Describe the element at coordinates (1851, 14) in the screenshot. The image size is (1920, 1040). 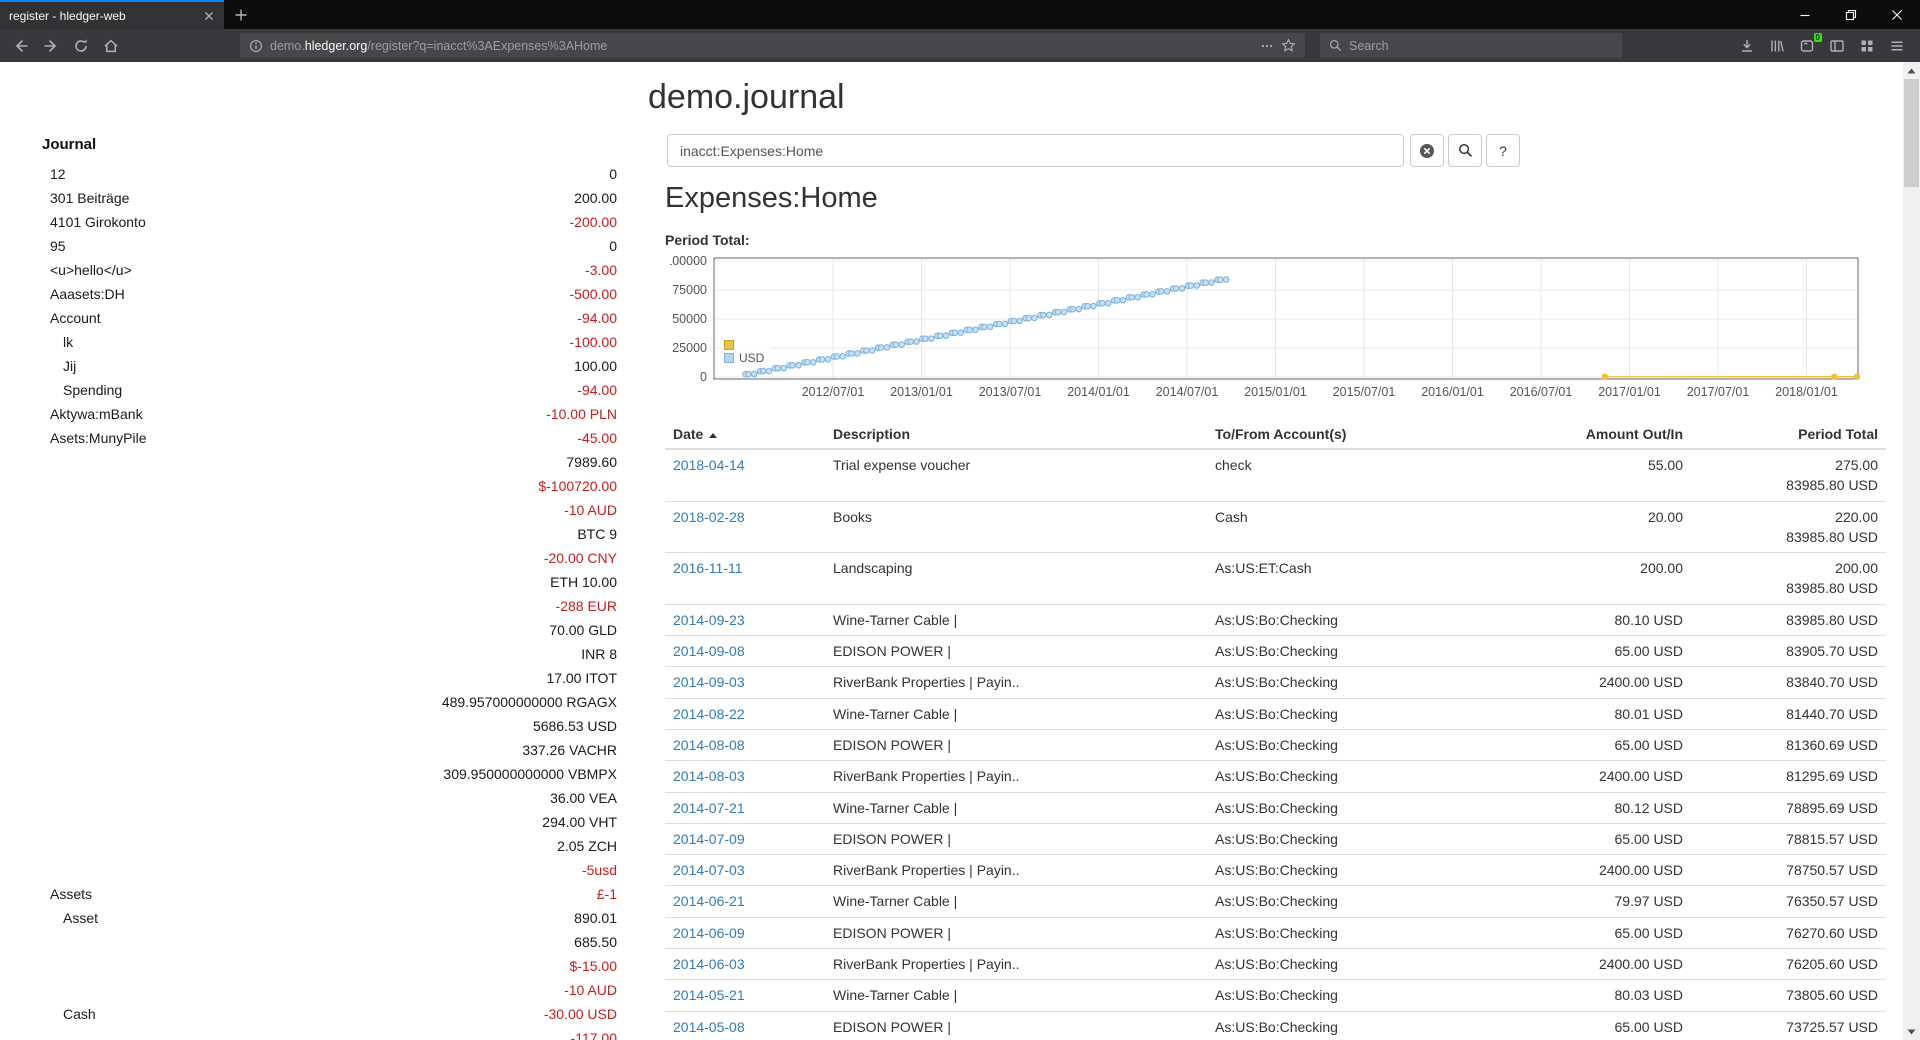
I see `window-restore-button` at that location.